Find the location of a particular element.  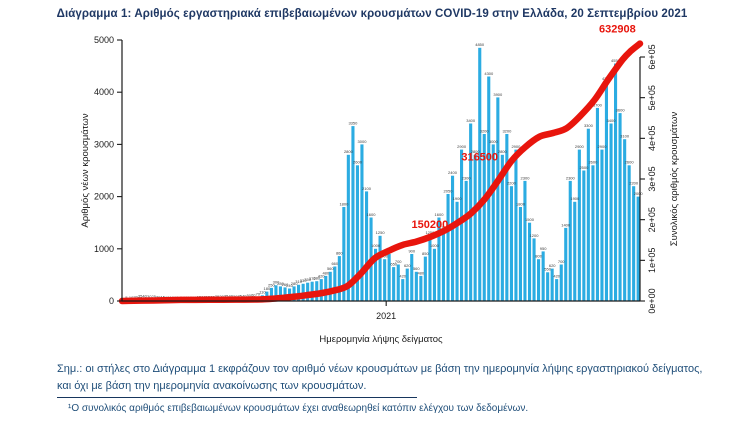

svg-text: 650 is located at coordinates (393, 264).